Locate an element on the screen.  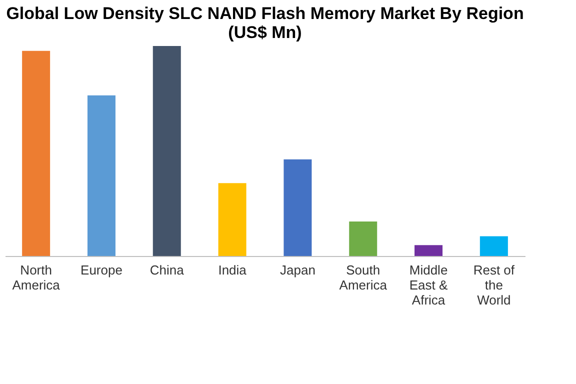
x-tick-label: Japan is located at coordinates (298, 270).